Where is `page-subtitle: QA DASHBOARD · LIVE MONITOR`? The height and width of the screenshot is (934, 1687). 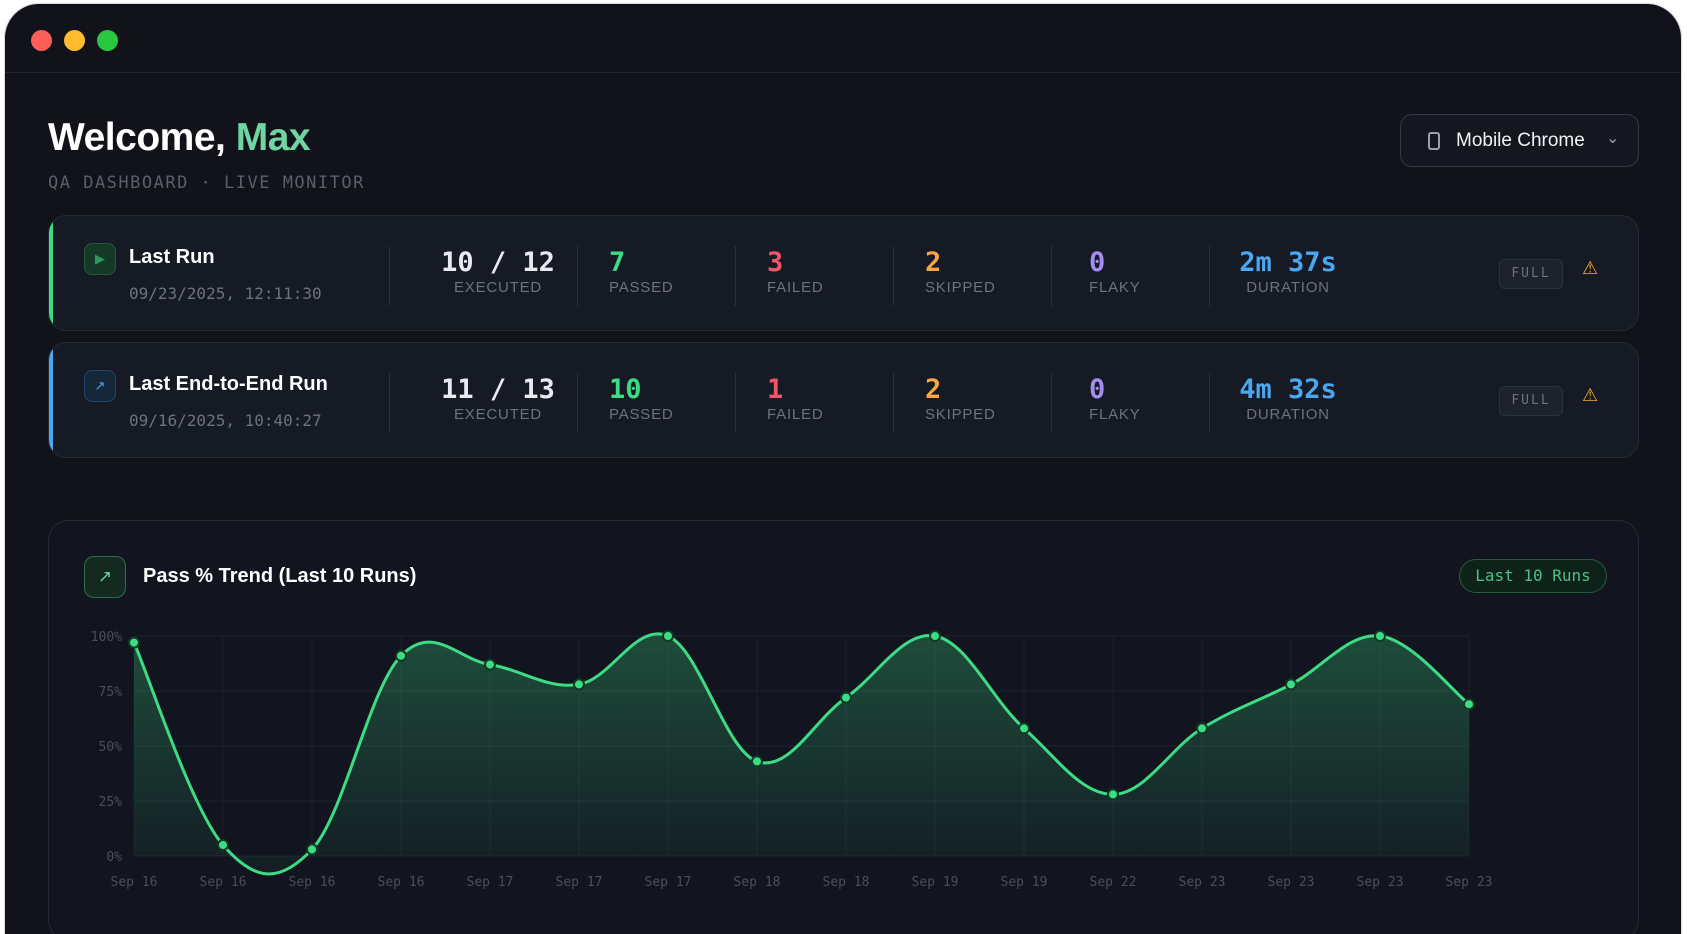 page-subtitle: QA DASHBOARD · LIVE MONITOR is located at coordinates (206, 183).